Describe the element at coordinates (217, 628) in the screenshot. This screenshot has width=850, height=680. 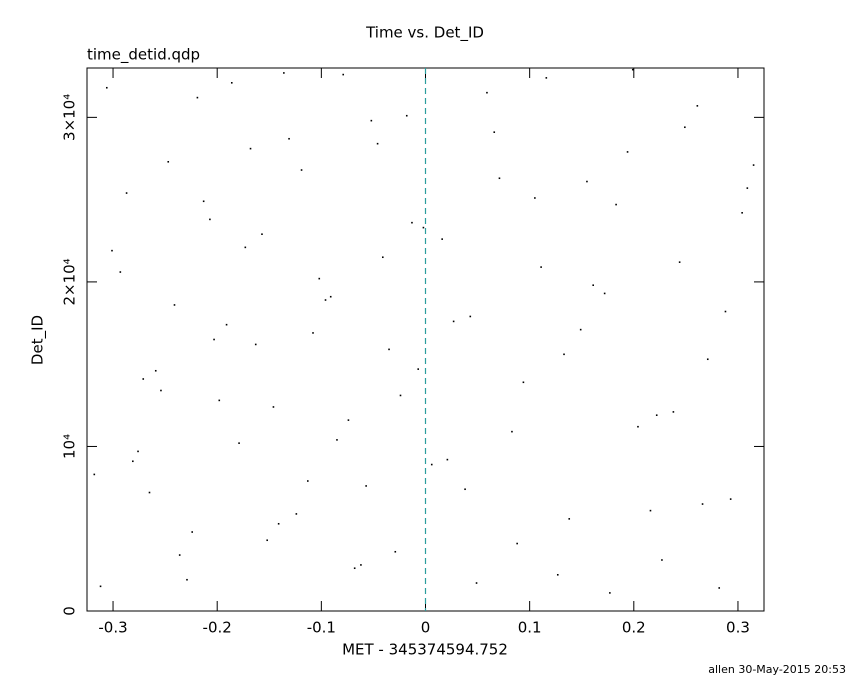
I see `x-tick-label: -0.2` at that location.